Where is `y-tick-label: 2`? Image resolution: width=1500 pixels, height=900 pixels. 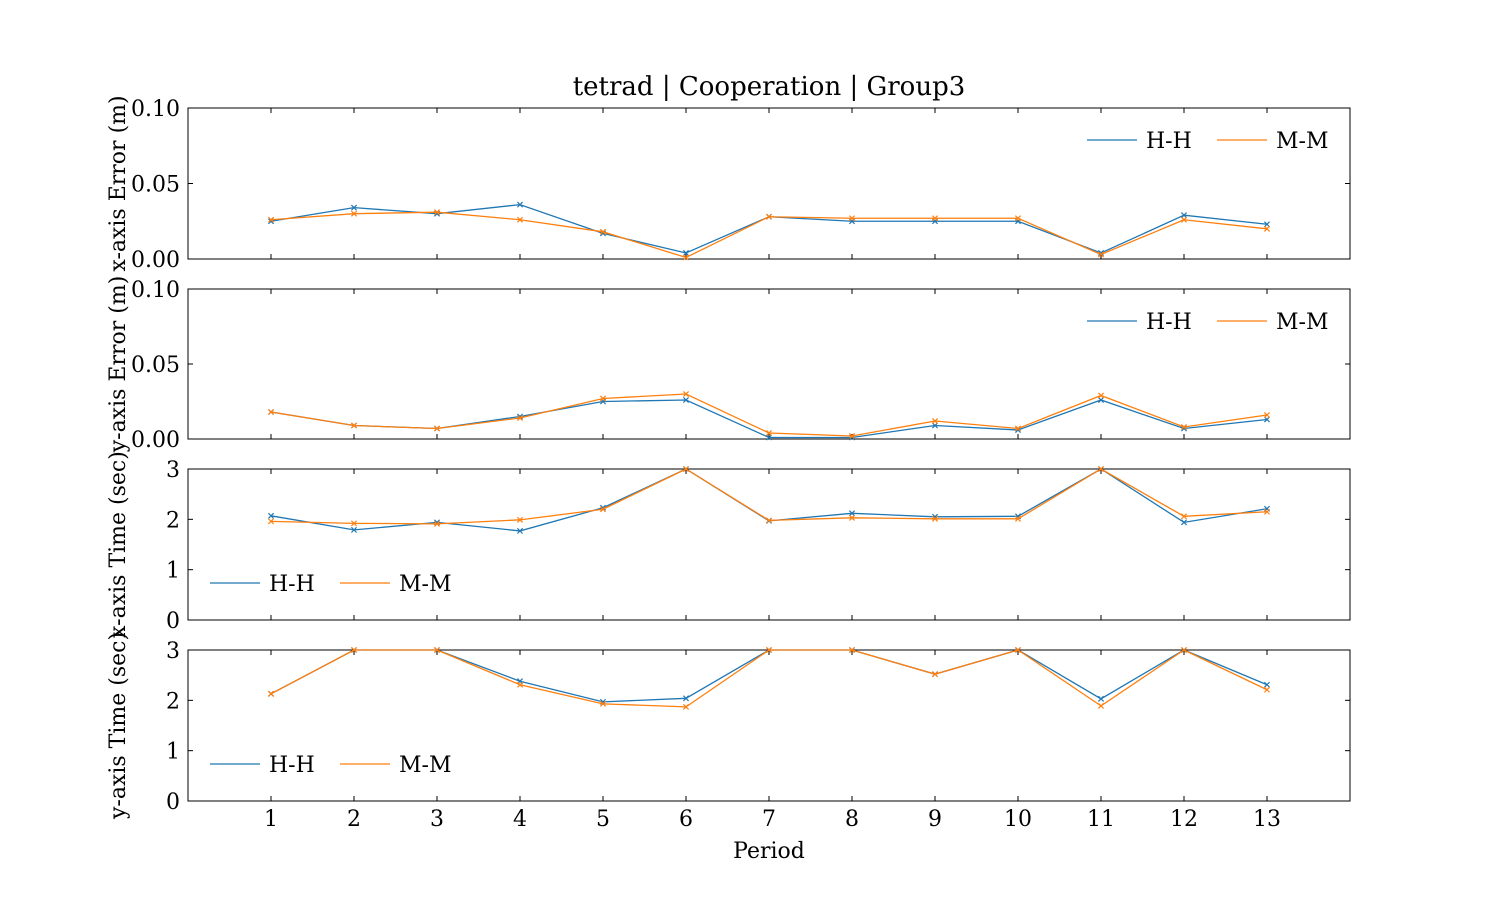
y-tick-label: 2 is located at coordinates (173, 701).